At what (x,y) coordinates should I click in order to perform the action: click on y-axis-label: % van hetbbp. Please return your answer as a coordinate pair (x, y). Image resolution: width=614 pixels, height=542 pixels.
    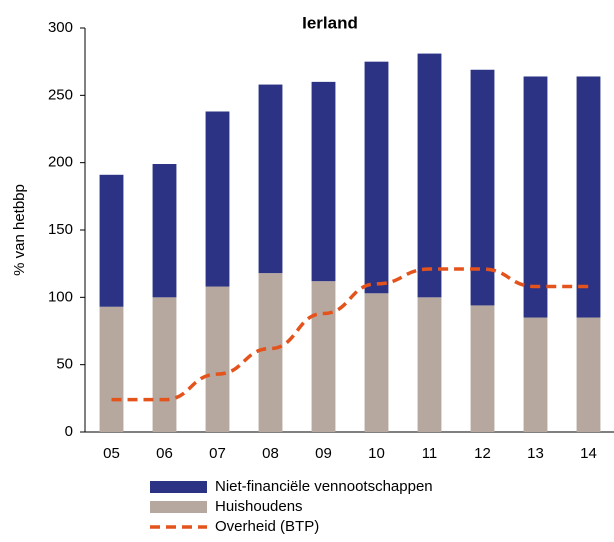
    Looking at the image, I should click on (19, 230).